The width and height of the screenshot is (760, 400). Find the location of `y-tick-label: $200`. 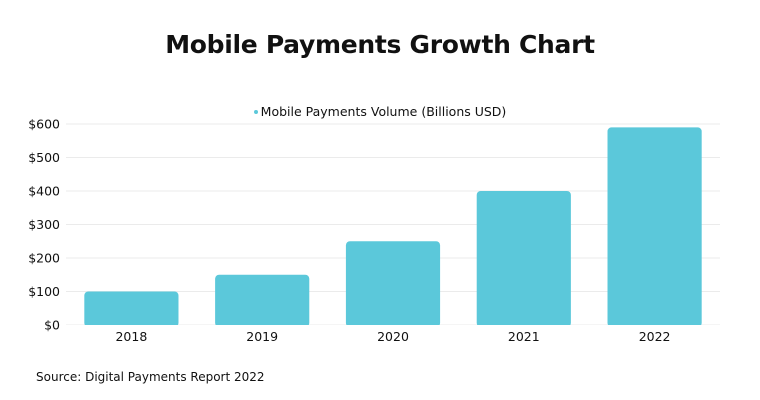

y-tick-label: $200 is located at coordinates (44, 258).